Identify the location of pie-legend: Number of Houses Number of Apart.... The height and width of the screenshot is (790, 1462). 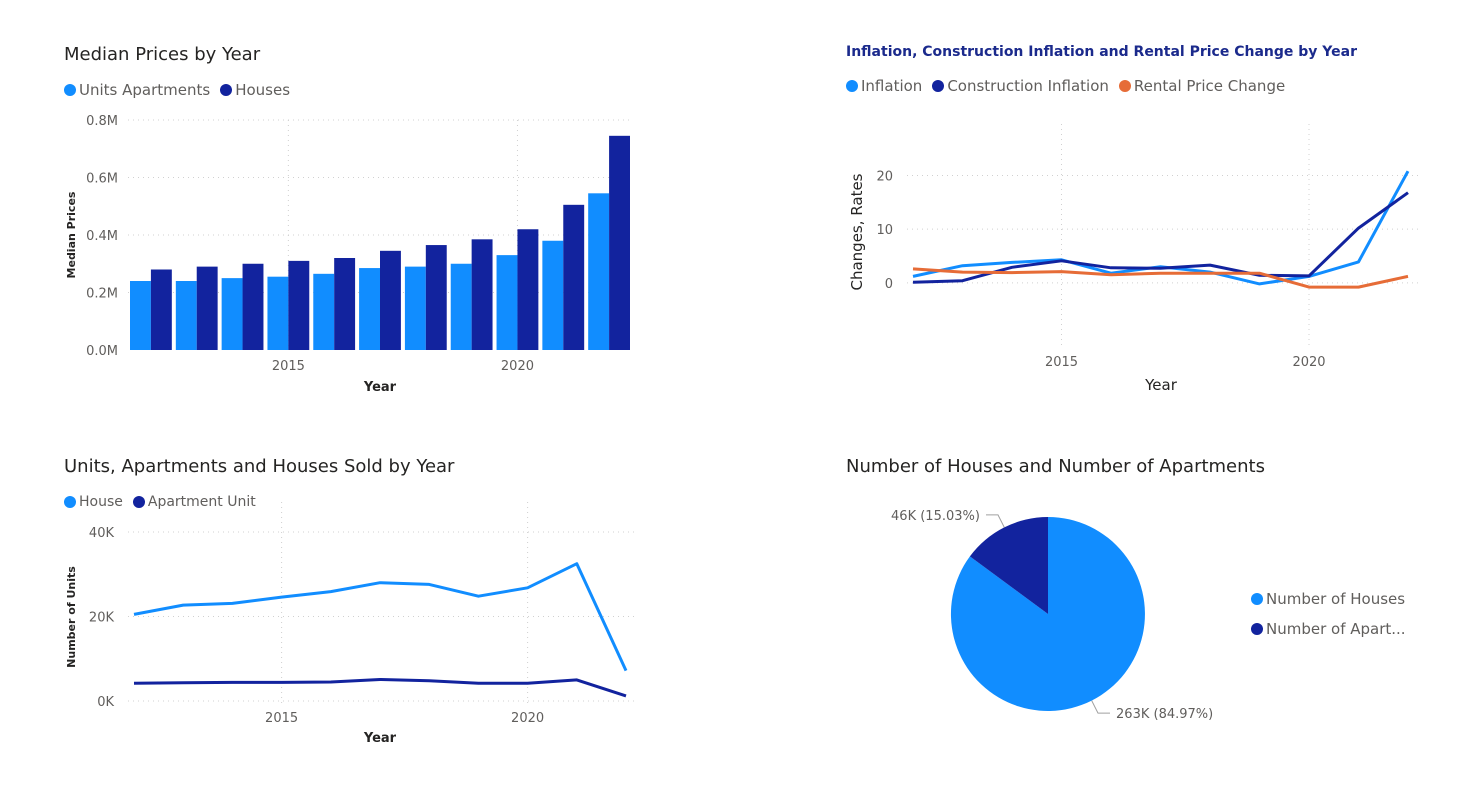
(1328, 620).